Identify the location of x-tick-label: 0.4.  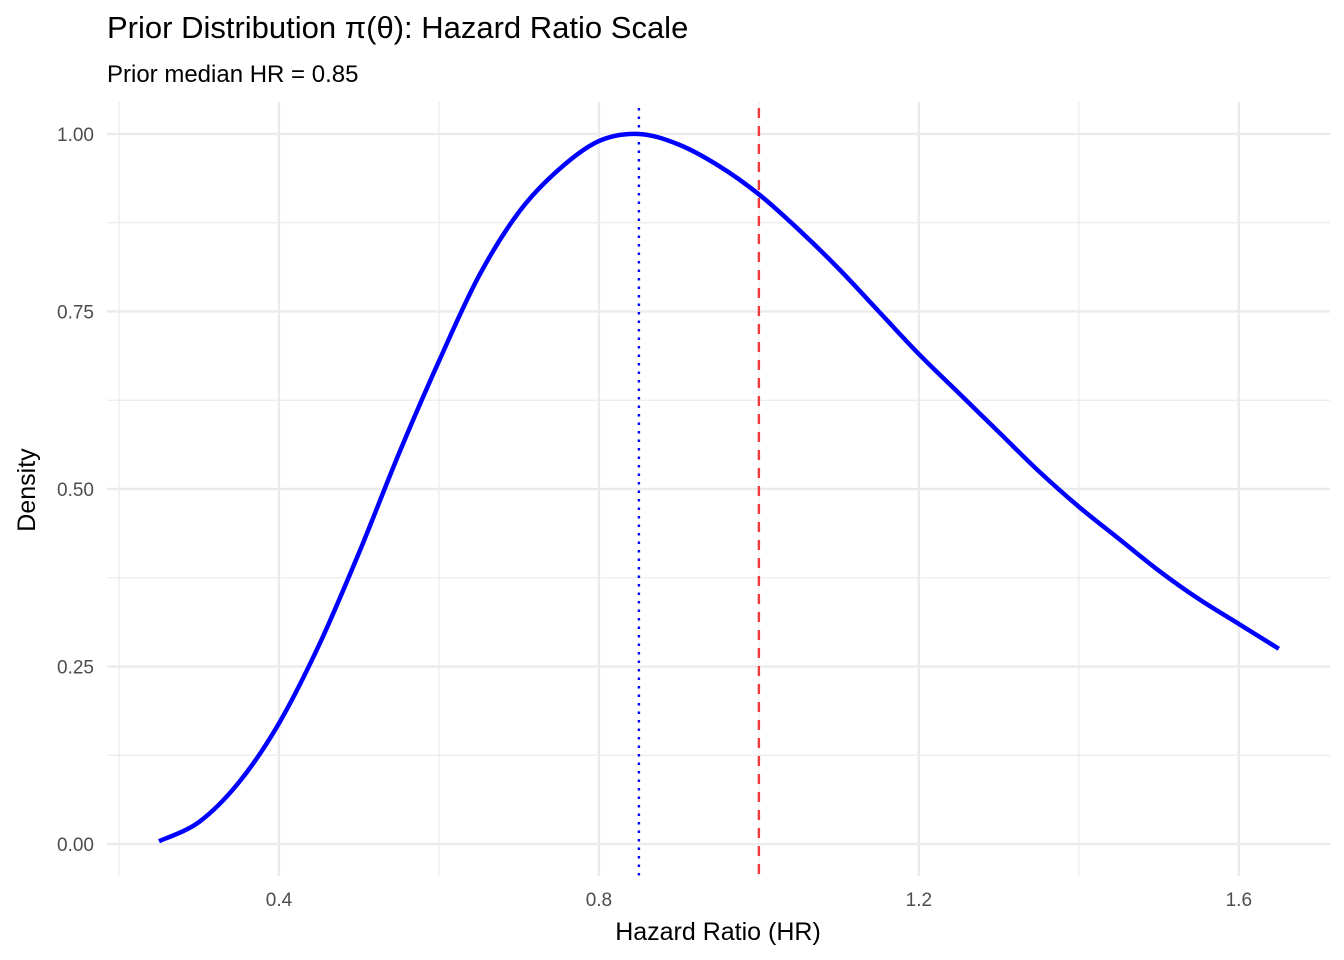
(279, 900).